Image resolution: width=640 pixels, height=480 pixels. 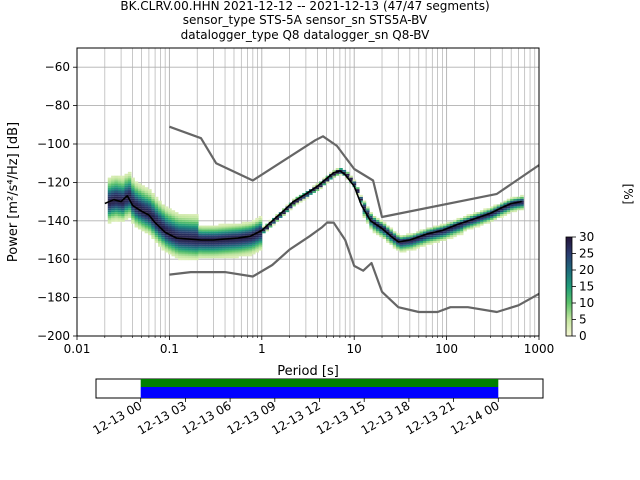 What do you see at coordinates (53, 298) in the screenshot?
I see `y-tick-label: −180` at bounding box center [53, 298].